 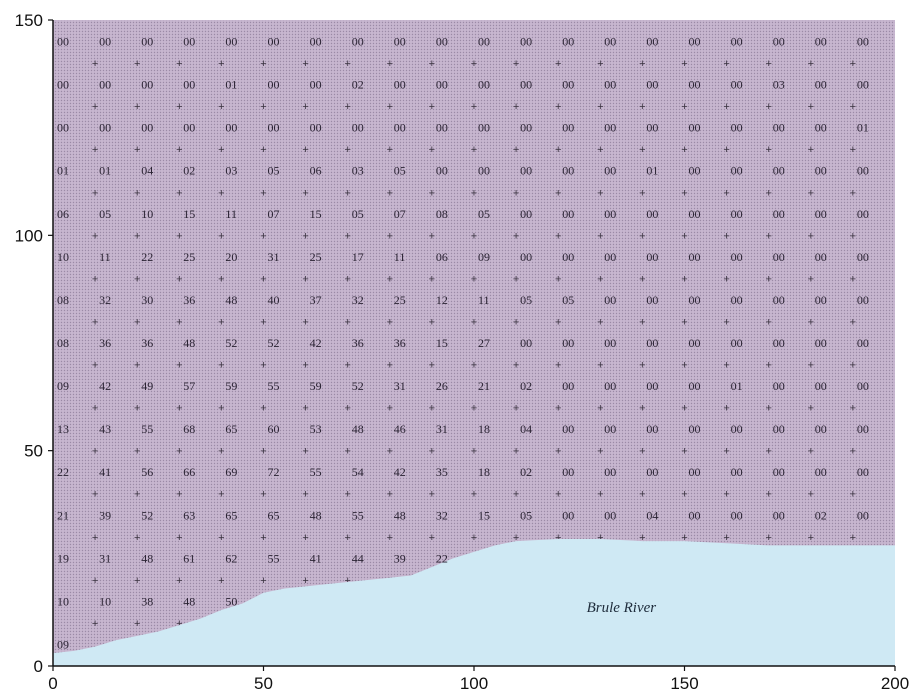 What do you see at coordinates (484, 343) in the screenshot?
I see `cell-value: 27` at bounding box center [484, 343].